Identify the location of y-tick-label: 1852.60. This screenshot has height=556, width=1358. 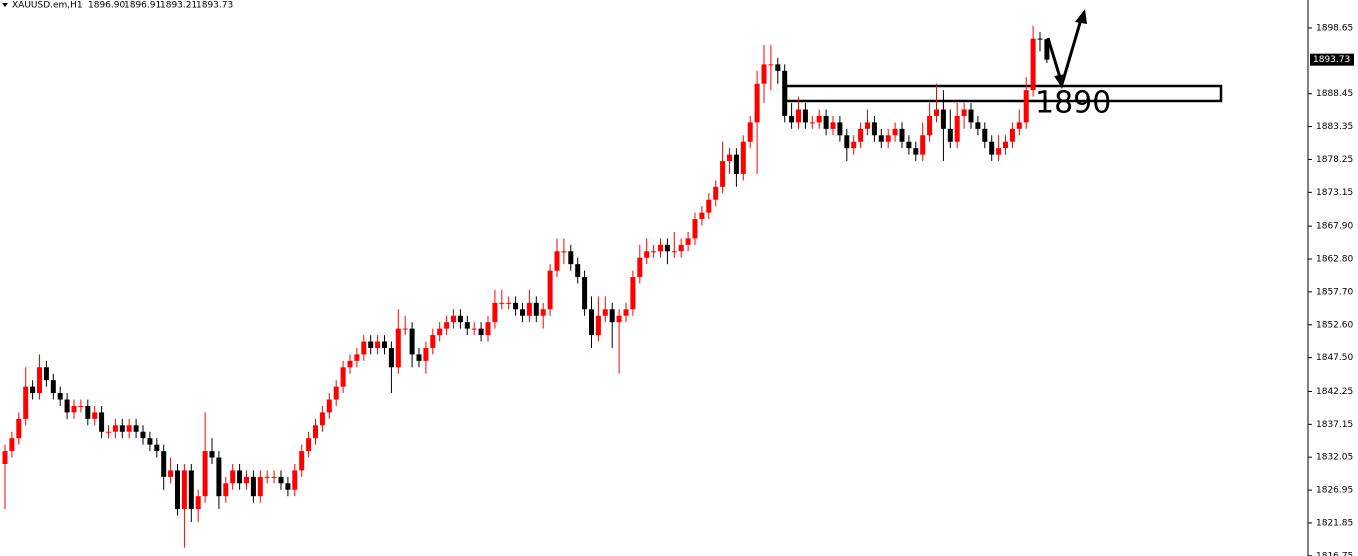
(1334, 325).